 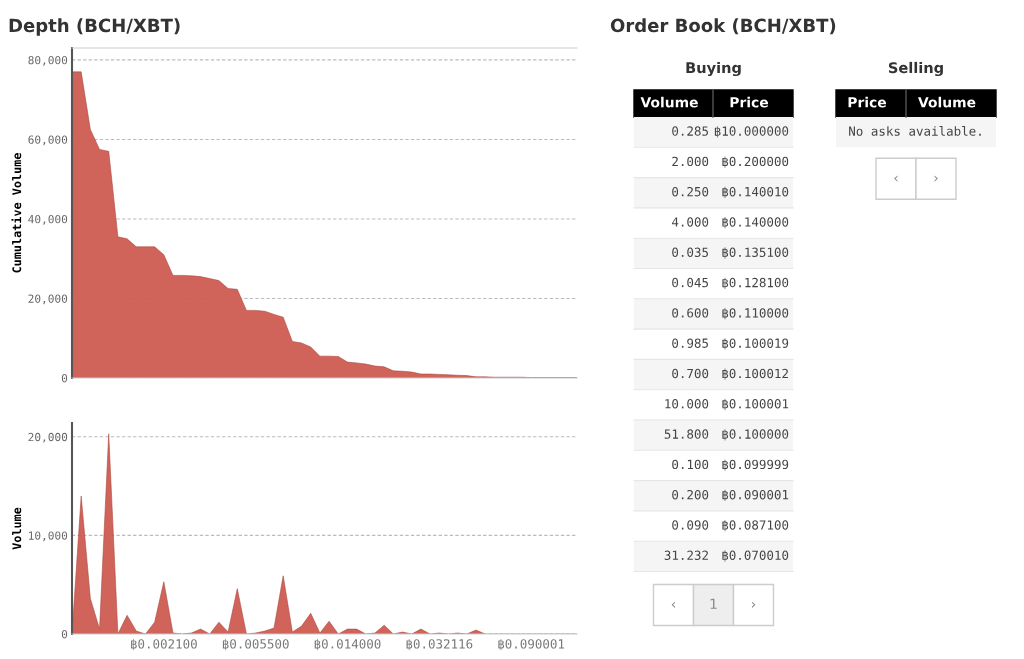 What do you see at coordinates (690, 252) in the screenshot?
I see `text: 0.035` at bounding box center [690, 252].